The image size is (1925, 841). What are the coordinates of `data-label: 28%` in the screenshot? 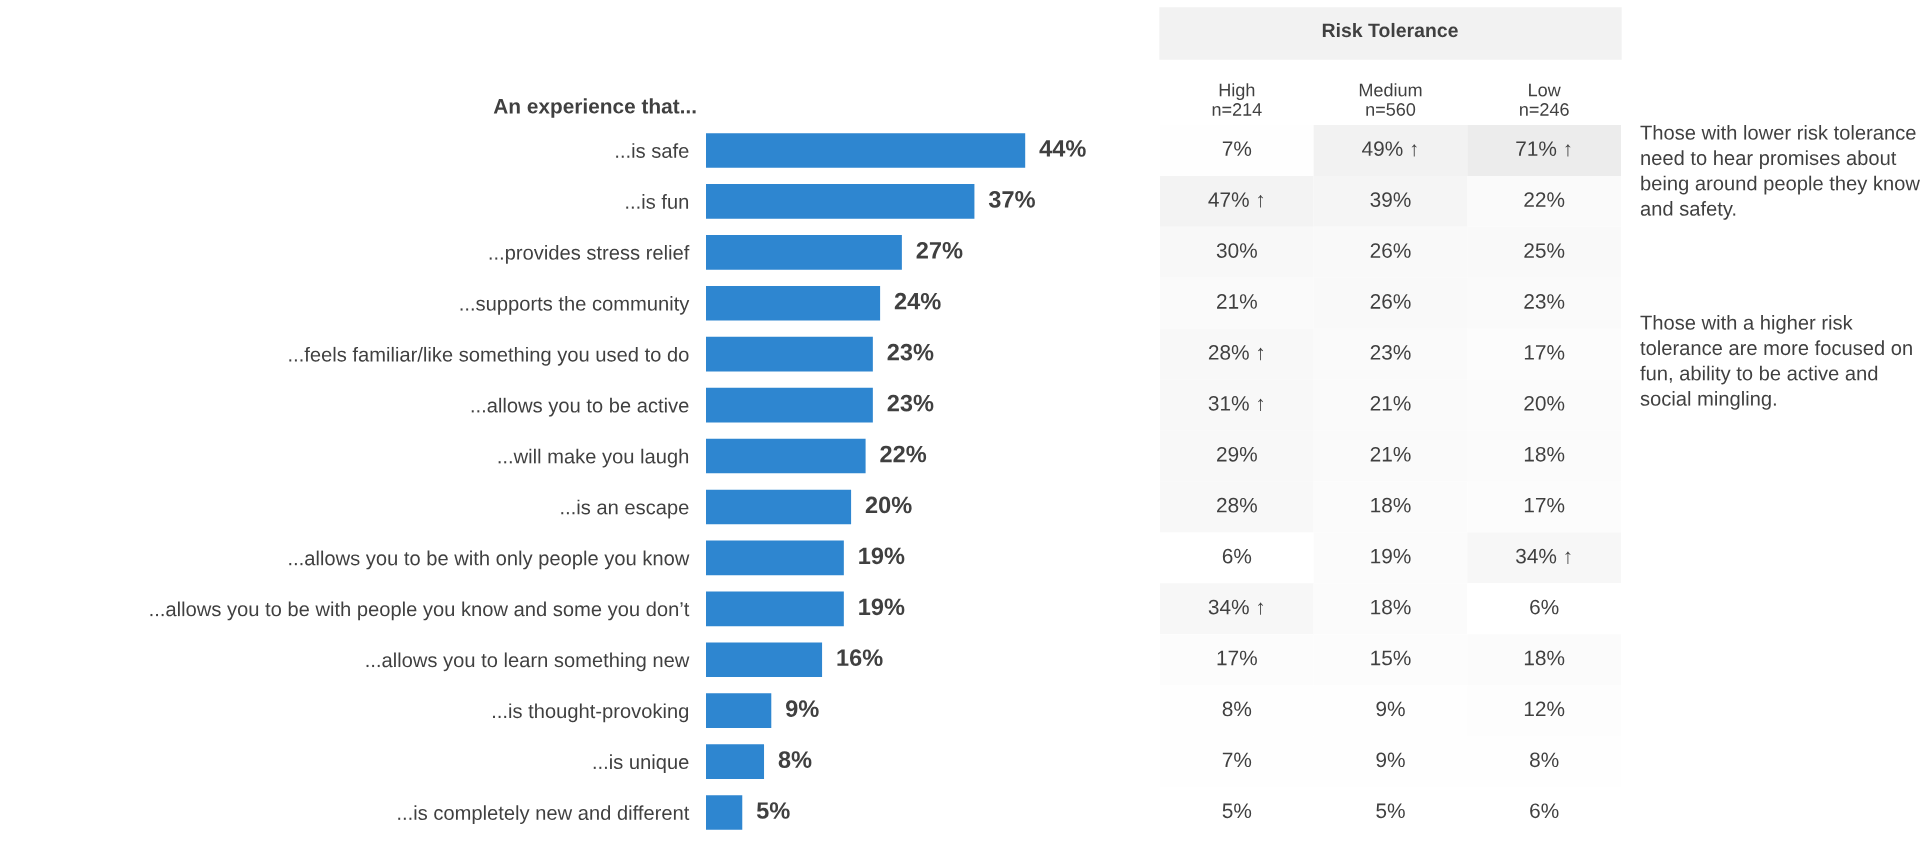 It's located at (1237, 505).